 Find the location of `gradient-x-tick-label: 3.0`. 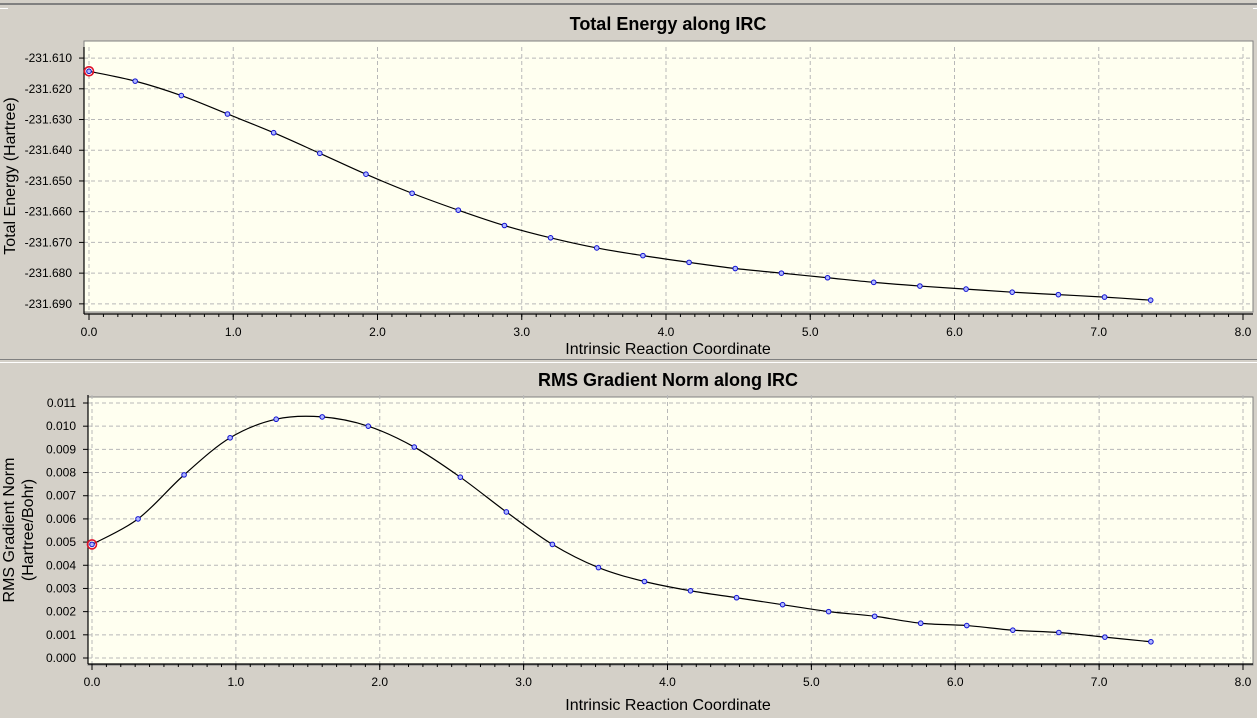

gradient-x-tick-label: 3.0 is located at coordinates (523, 682).